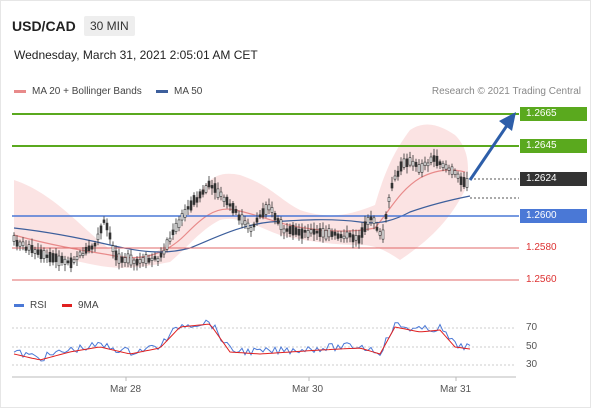 The image size is (591, 408). What do you see at coordinates (541, 279) in the screenshot?
I see `level-label-s3: 1.2560` at bounding box center [541, 279].